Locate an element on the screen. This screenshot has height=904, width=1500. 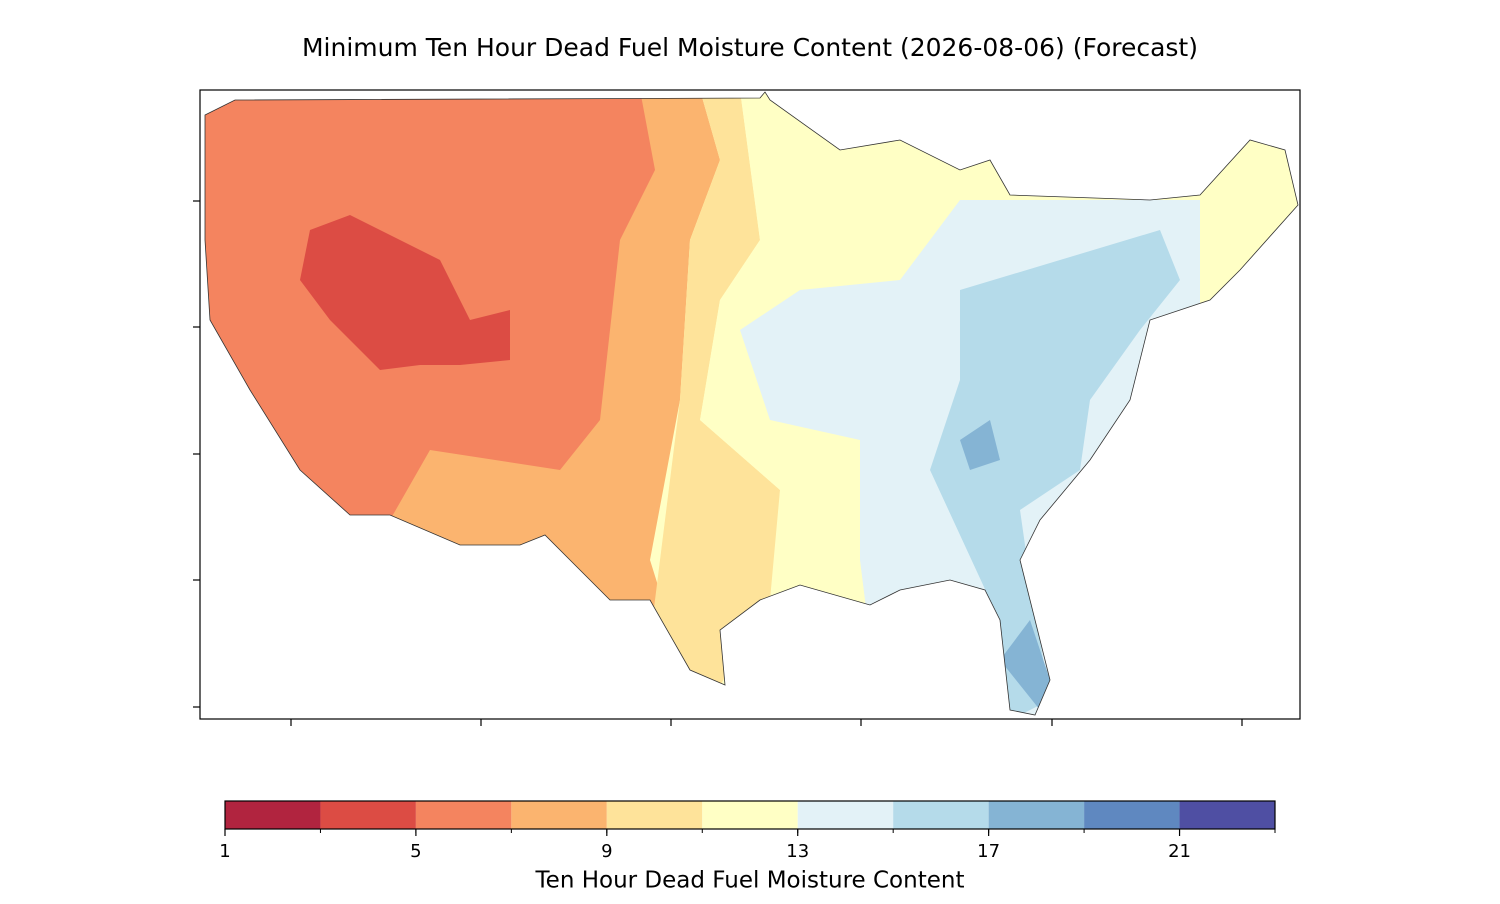
colorbar-tick-label: 21 is located at coordinates (1179, 851).